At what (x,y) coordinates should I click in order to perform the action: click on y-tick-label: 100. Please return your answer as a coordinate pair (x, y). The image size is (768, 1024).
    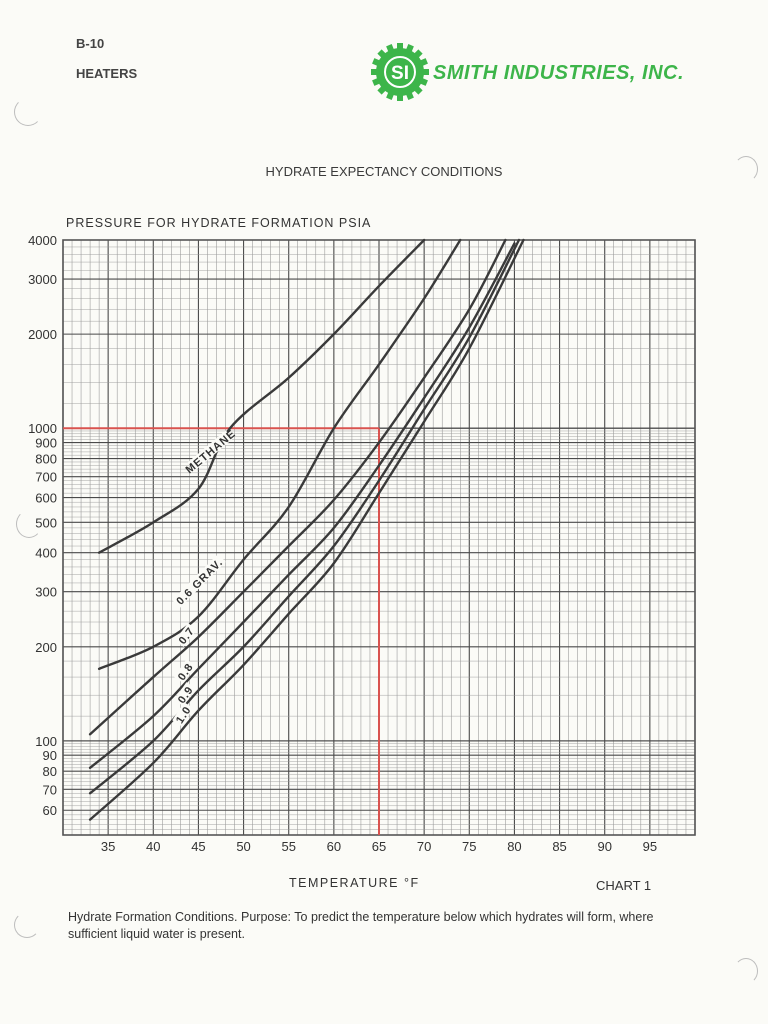
    Looking at the image, I should click on (46, 741).